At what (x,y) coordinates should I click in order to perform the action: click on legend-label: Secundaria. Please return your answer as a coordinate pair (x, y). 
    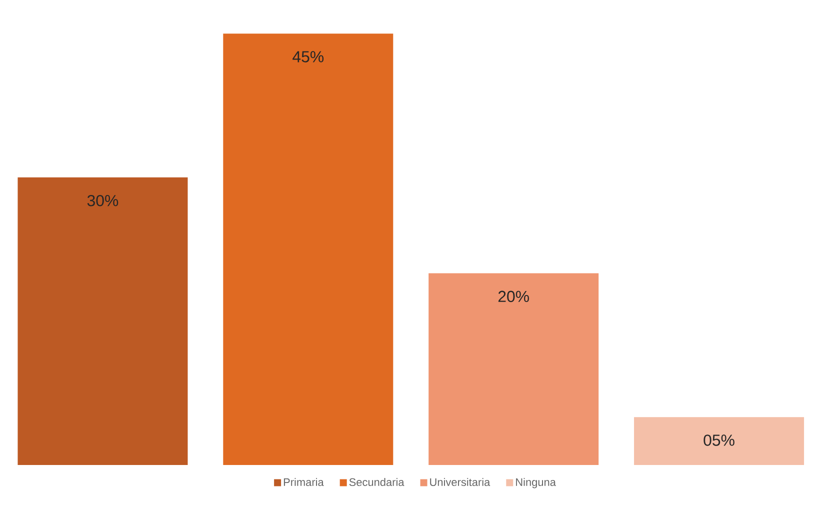
    Looking at the image, I should click on (376, 482).